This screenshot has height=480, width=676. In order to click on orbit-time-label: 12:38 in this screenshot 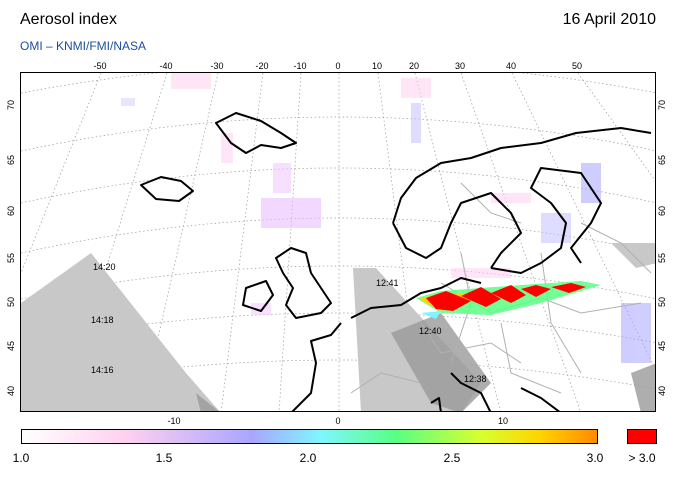, I will do `click(475, 379)`.